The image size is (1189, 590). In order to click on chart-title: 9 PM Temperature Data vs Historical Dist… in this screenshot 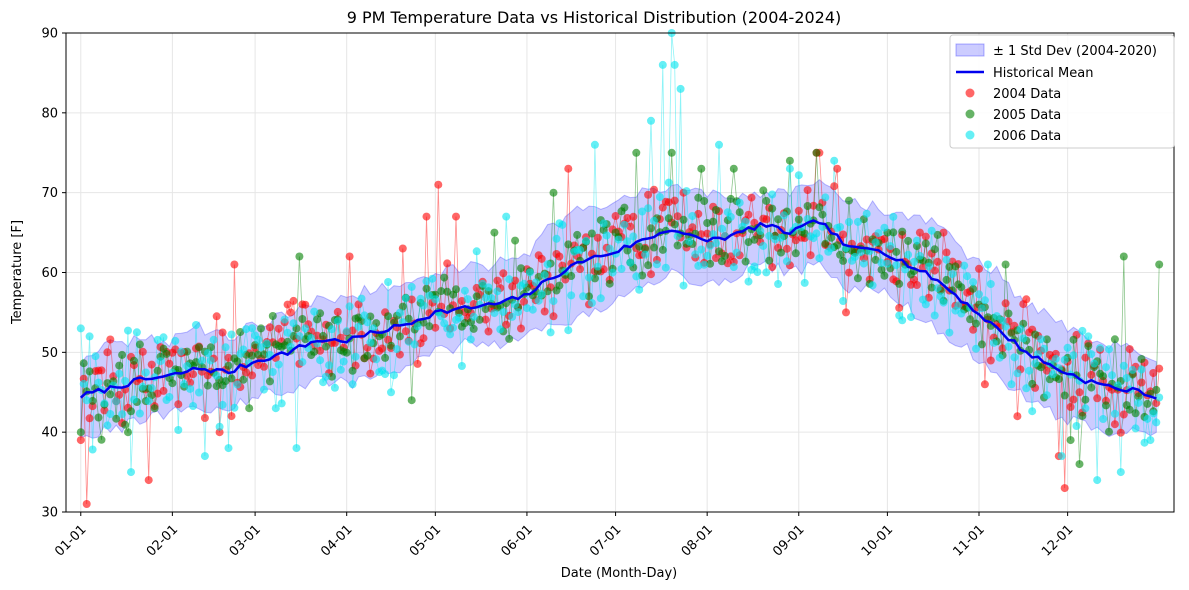, I will do `click(594, 17)`.